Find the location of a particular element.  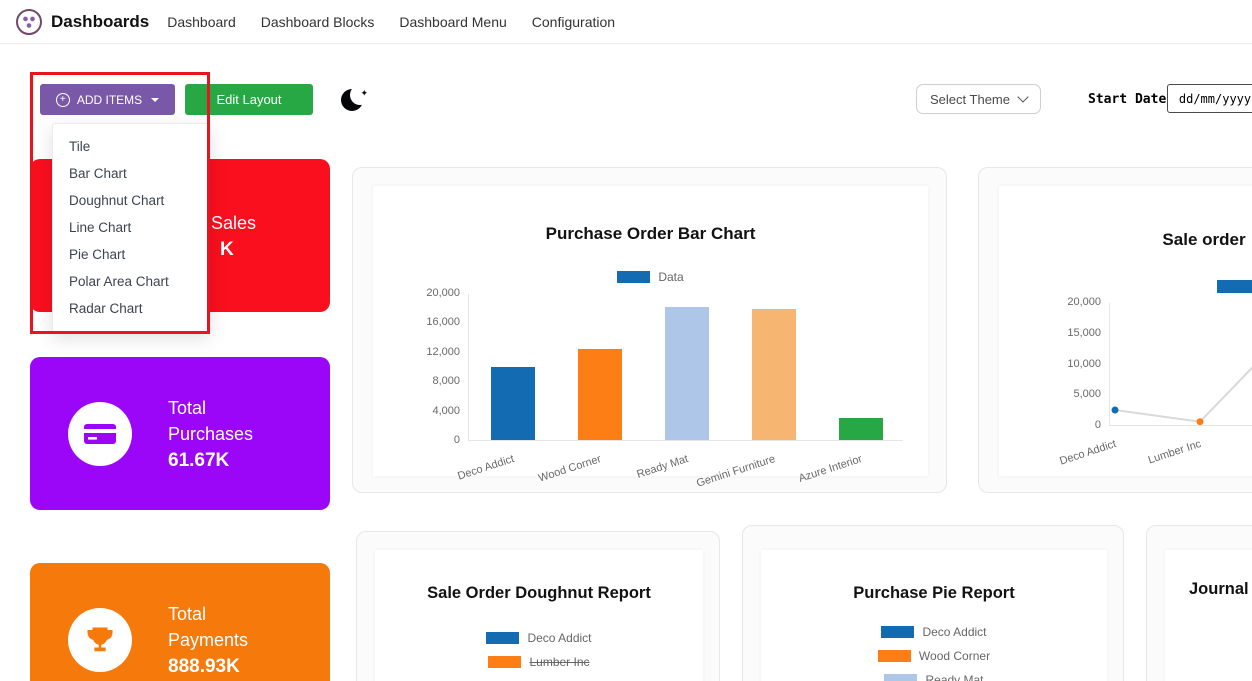

star-icon: ✦ is located at coordinates (364, 93).